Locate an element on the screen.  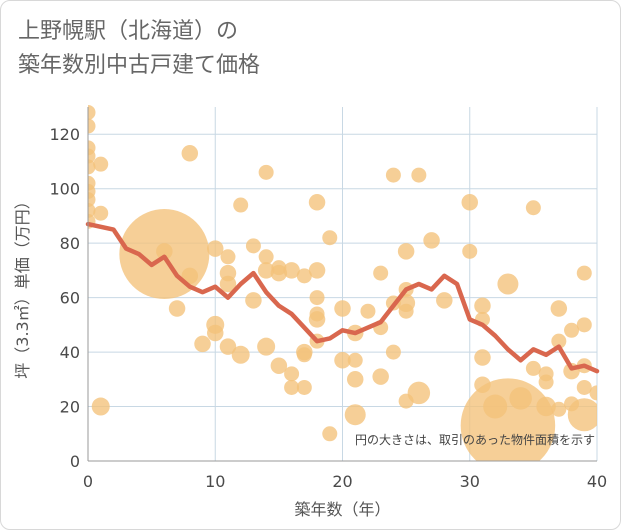
y-tick-label: 20 is located at coordinates (70, 407).